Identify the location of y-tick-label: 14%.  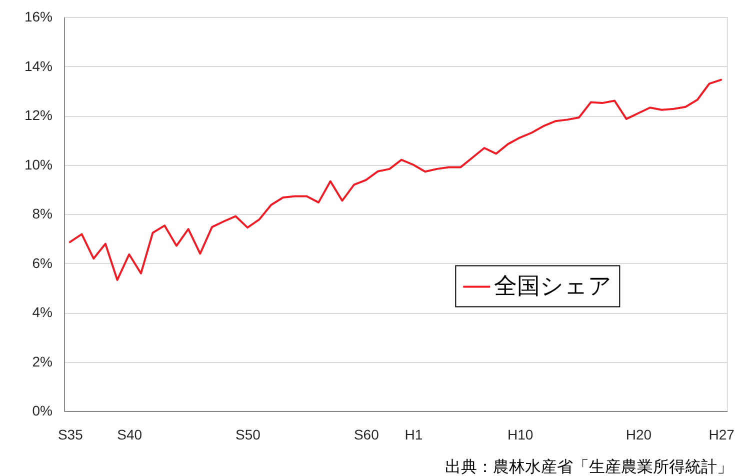
(38, 66).